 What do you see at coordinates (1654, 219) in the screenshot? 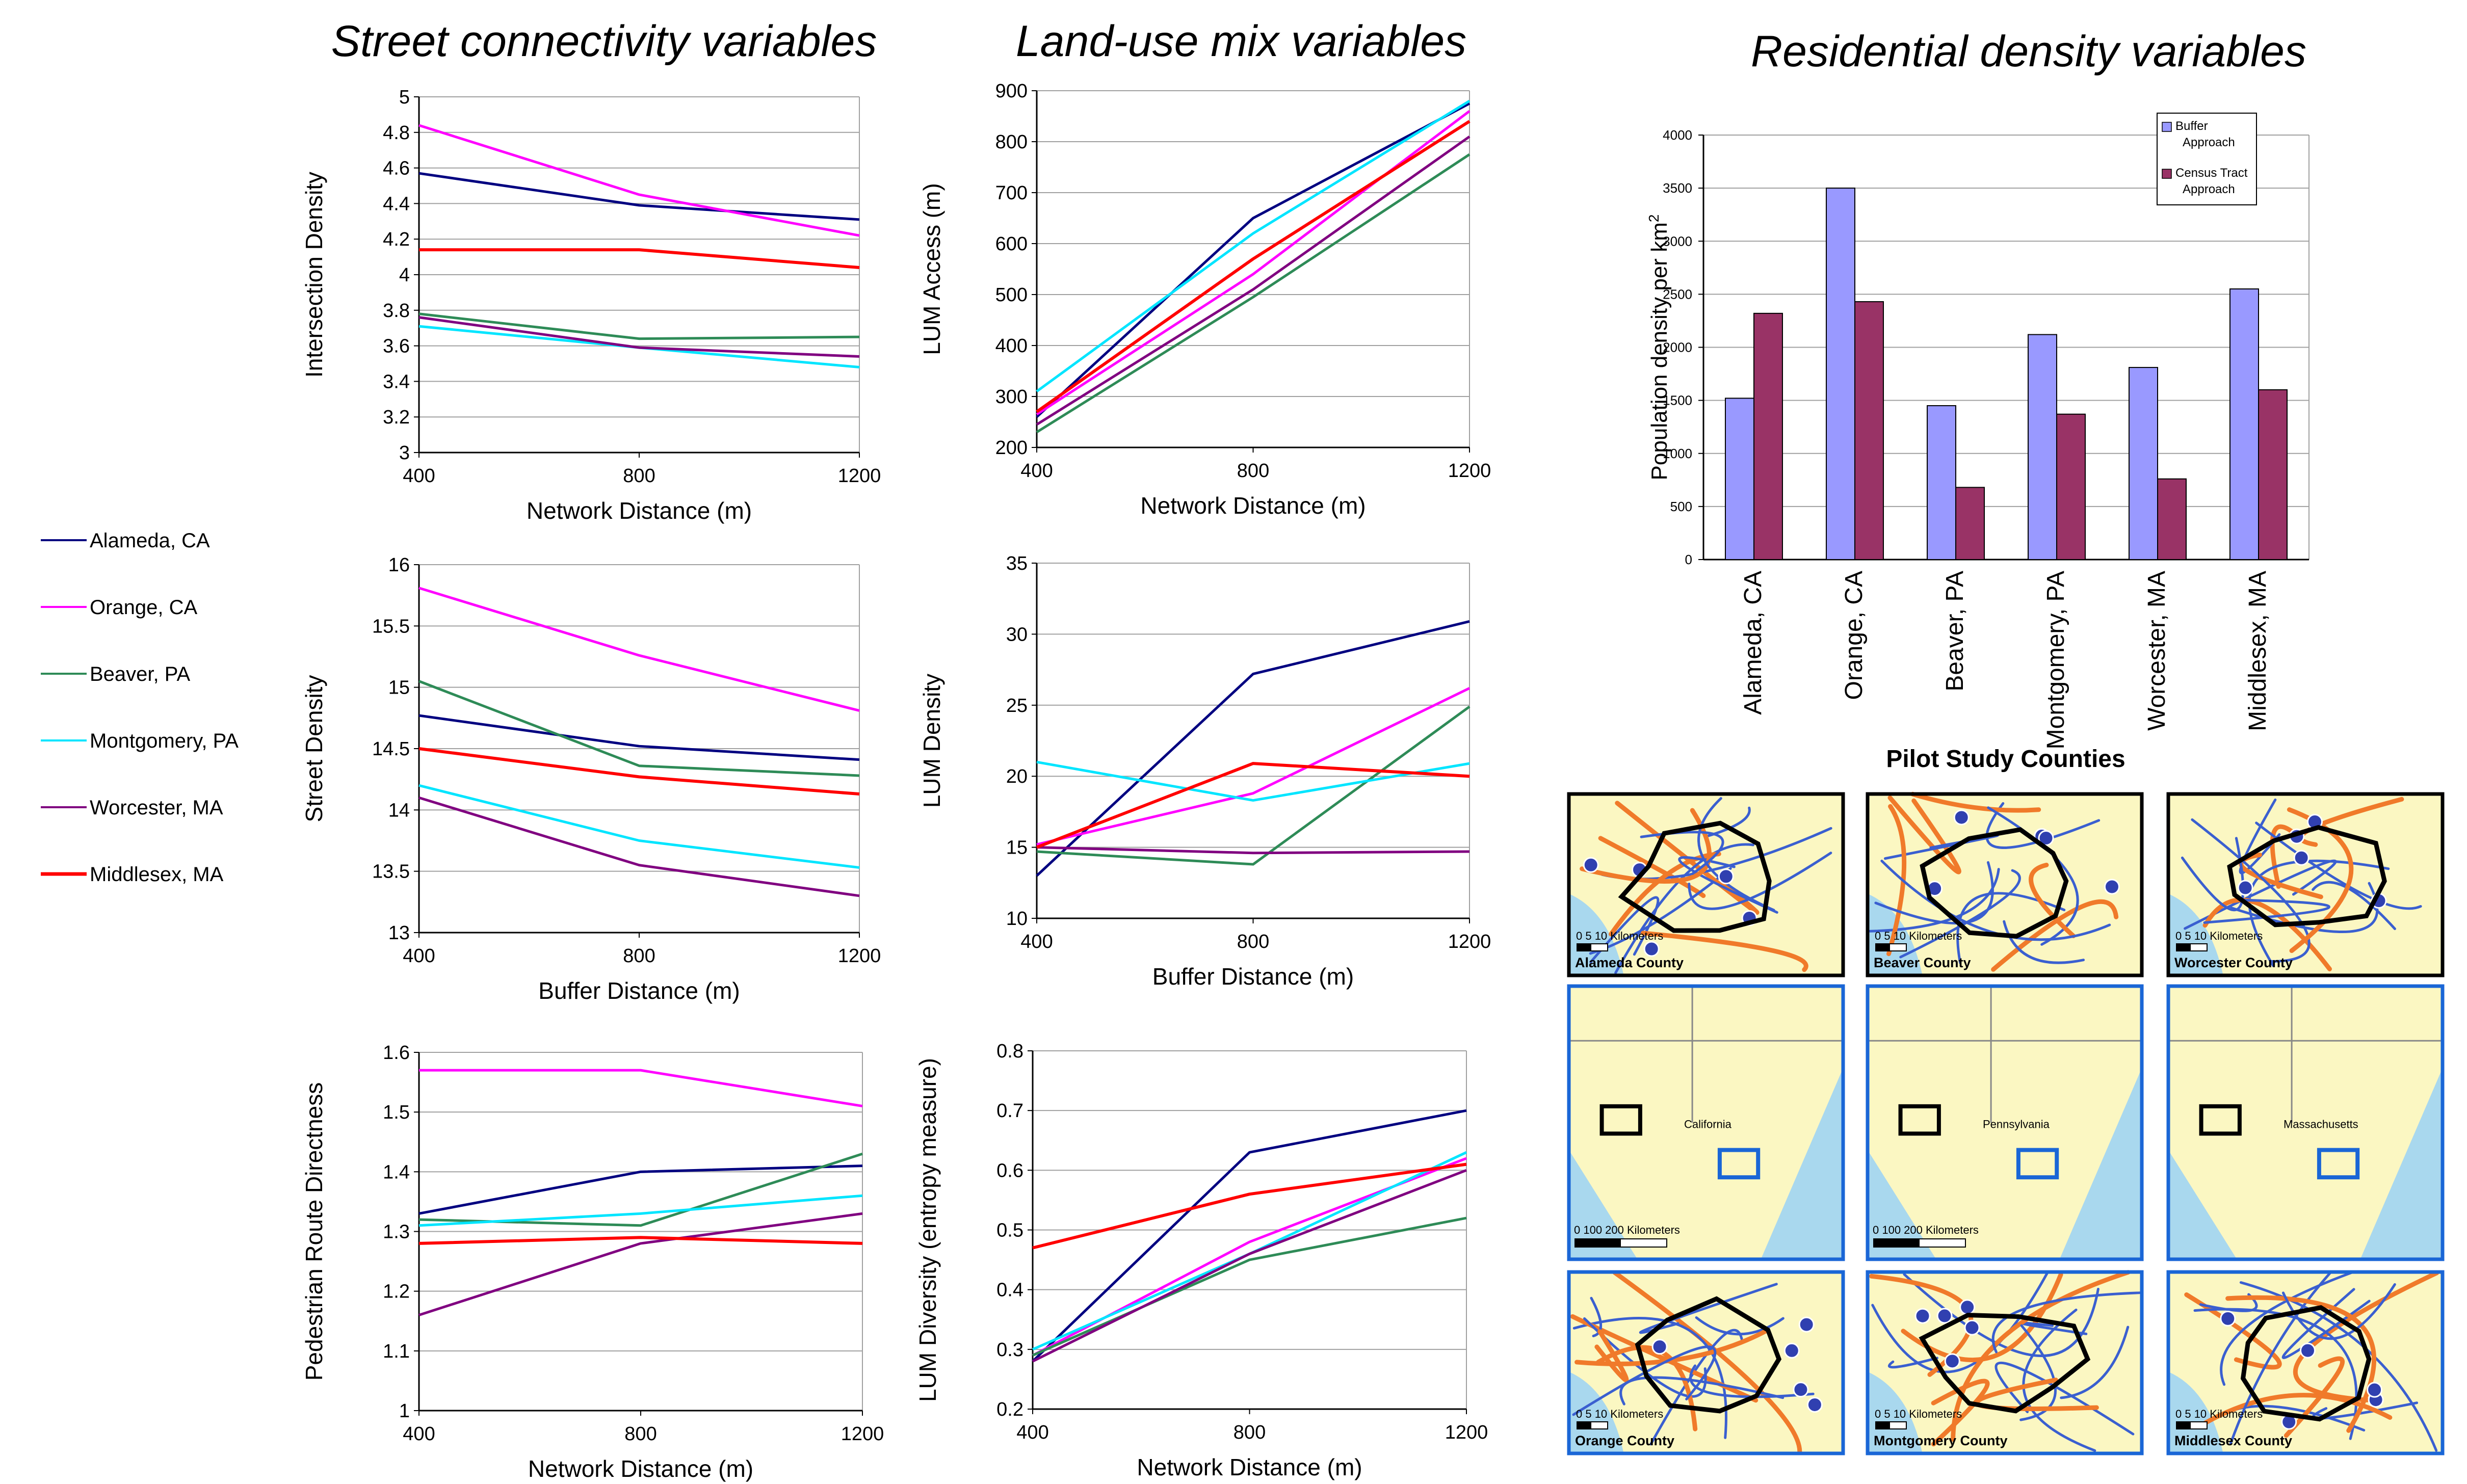
I see `y-axis-label-superscript: 2` at bounding box center [1654, 219].